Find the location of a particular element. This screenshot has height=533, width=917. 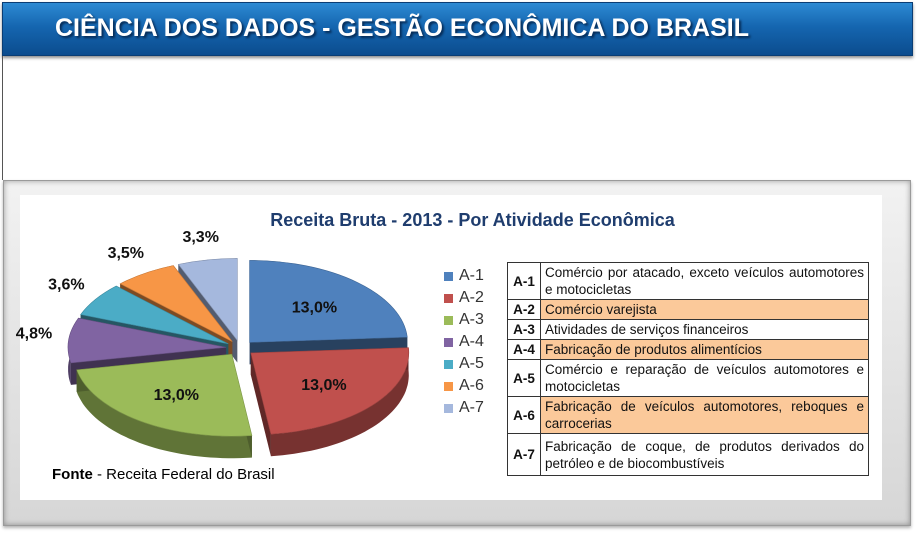

data-label-a-2: 13,0% is located at coordinates (323, 385).